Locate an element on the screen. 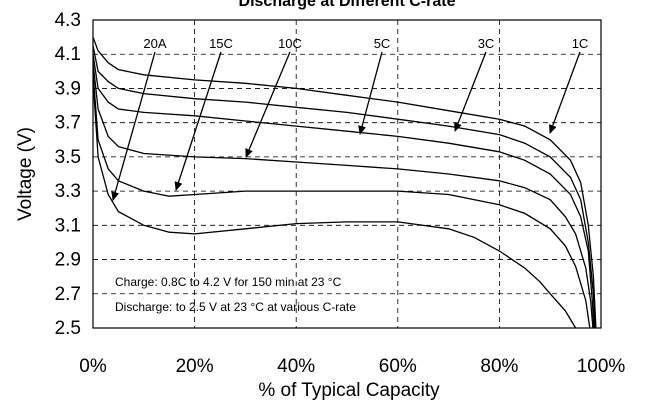 The height and width of the screenshot is (403, 654). curve-label-1c: 1C is located at coordinates (580, 43).